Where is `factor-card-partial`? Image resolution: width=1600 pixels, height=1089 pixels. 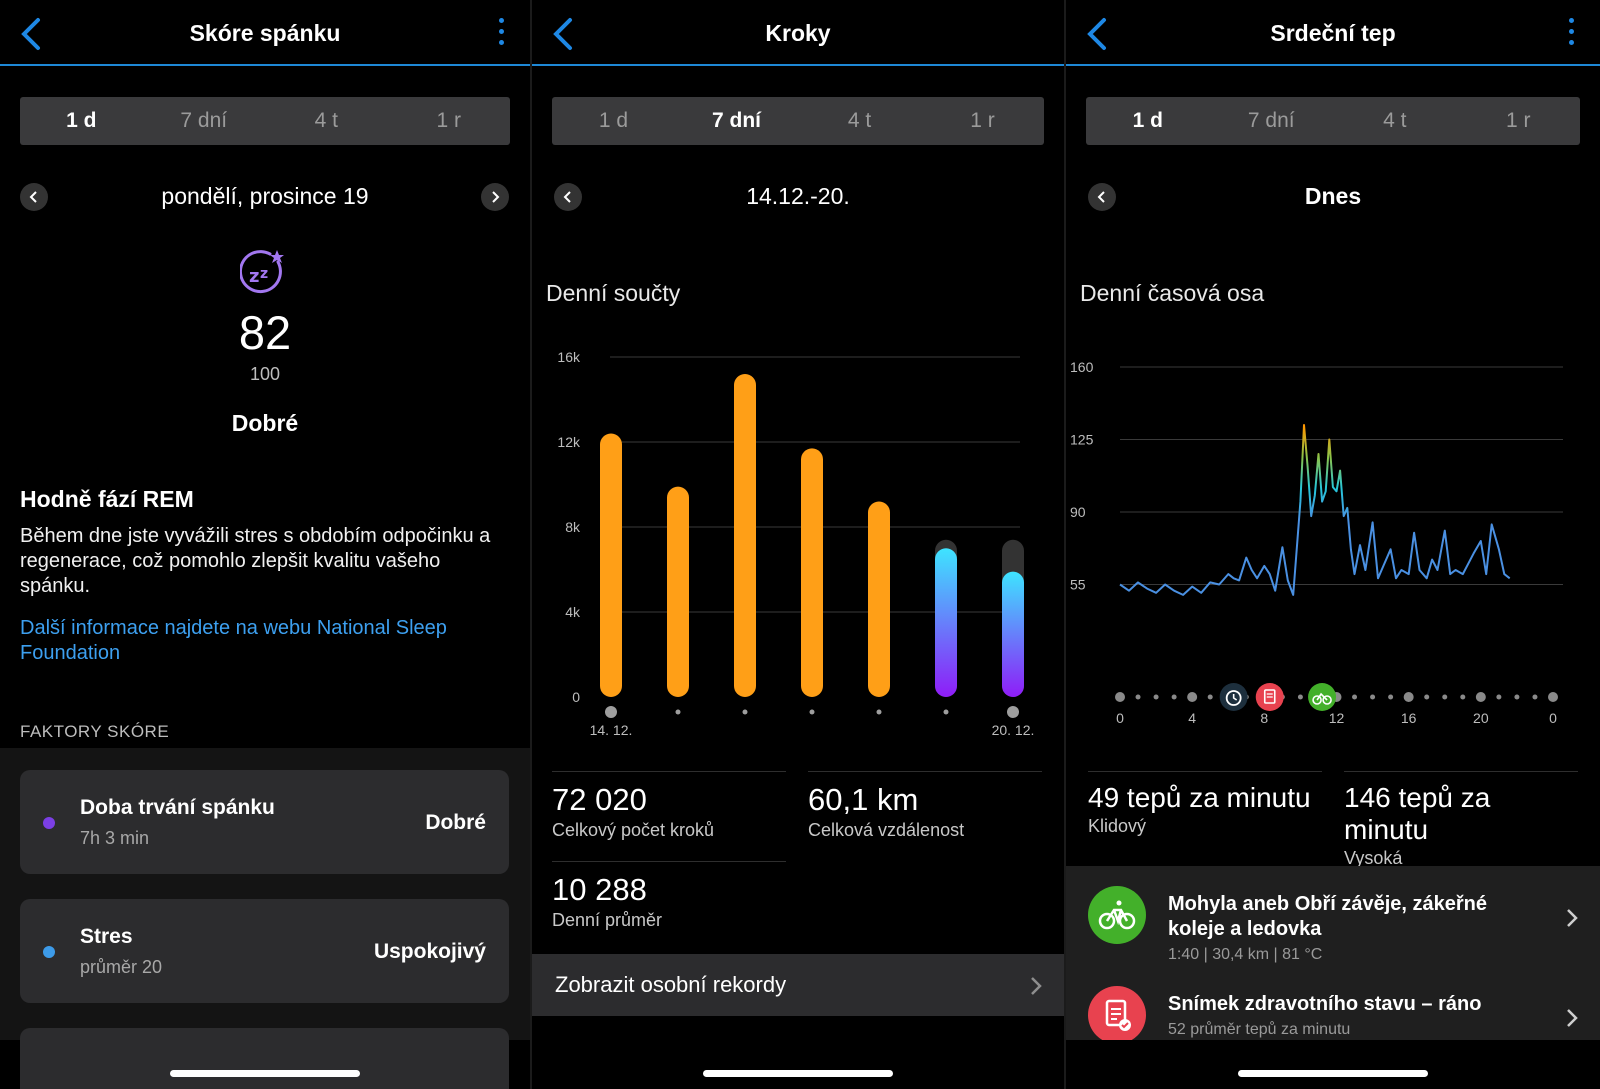 factor-card-partial is located at coordinates (264, 1058).